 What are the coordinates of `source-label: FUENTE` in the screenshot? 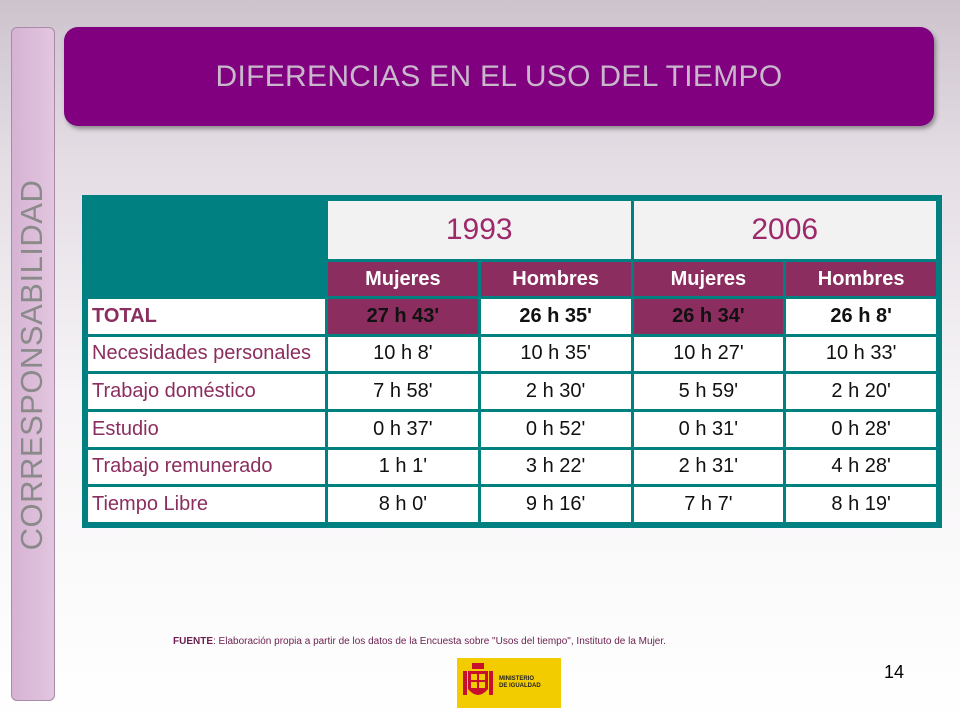 It's located at (193, 641).